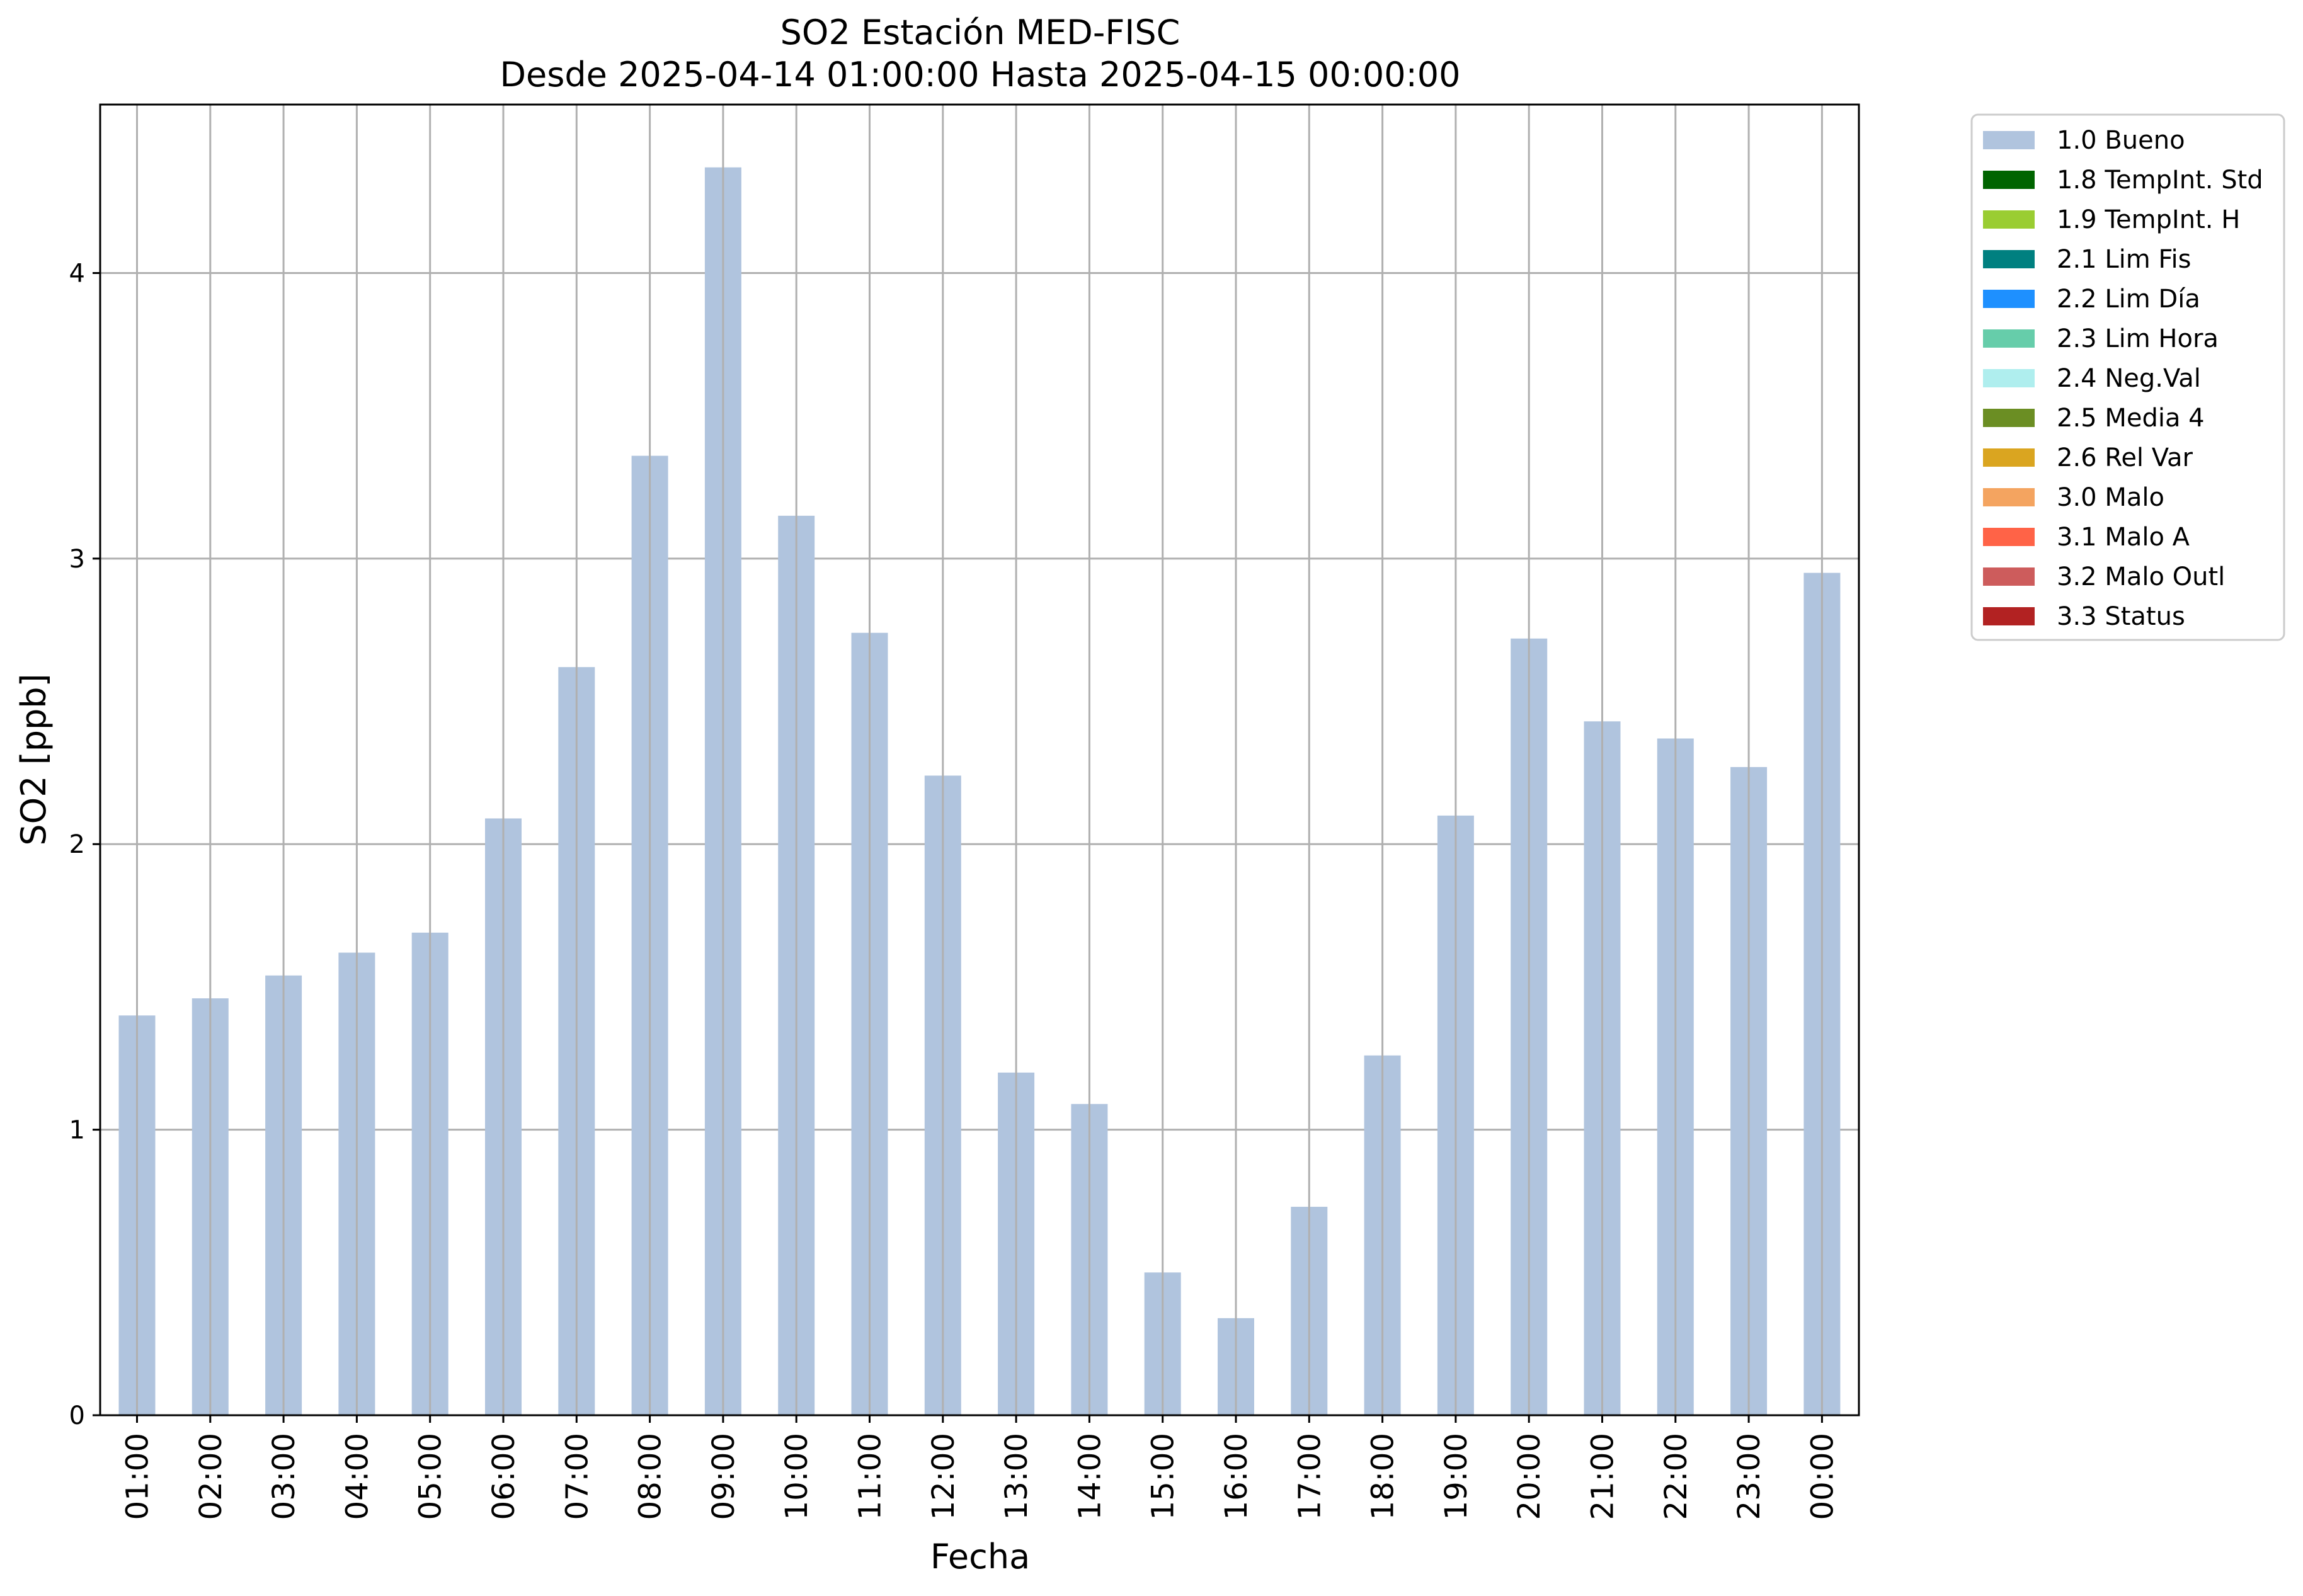 The height and width of the screenshot is (1596, 2303). Describe the element at coordinates (2131, 418) in the screenshot. I see `legend-label: 2.5 Media 4` at that location.